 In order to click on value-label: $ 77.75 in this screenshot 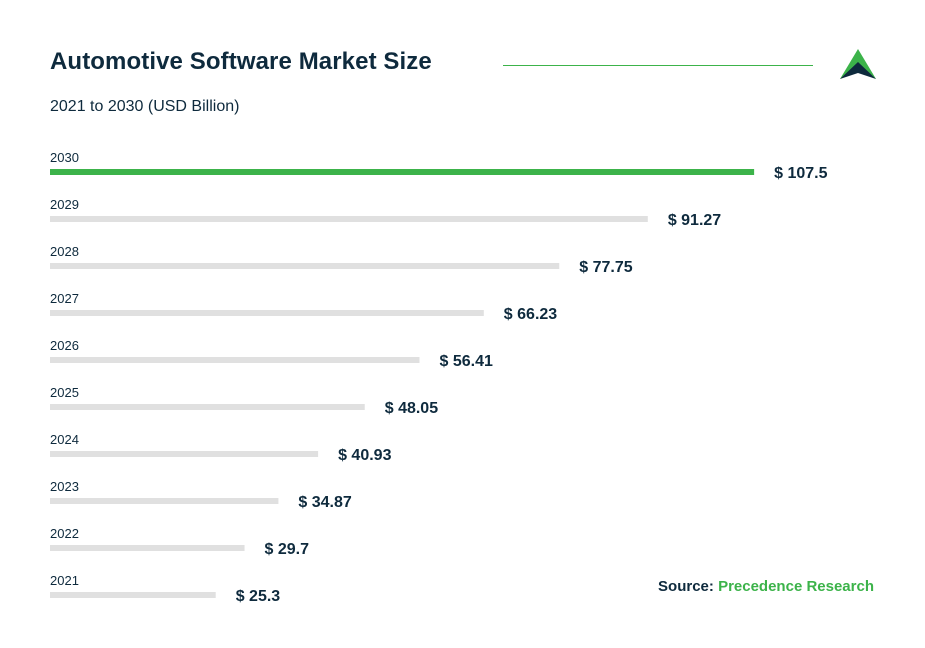, I will do `click(605, 267)`.